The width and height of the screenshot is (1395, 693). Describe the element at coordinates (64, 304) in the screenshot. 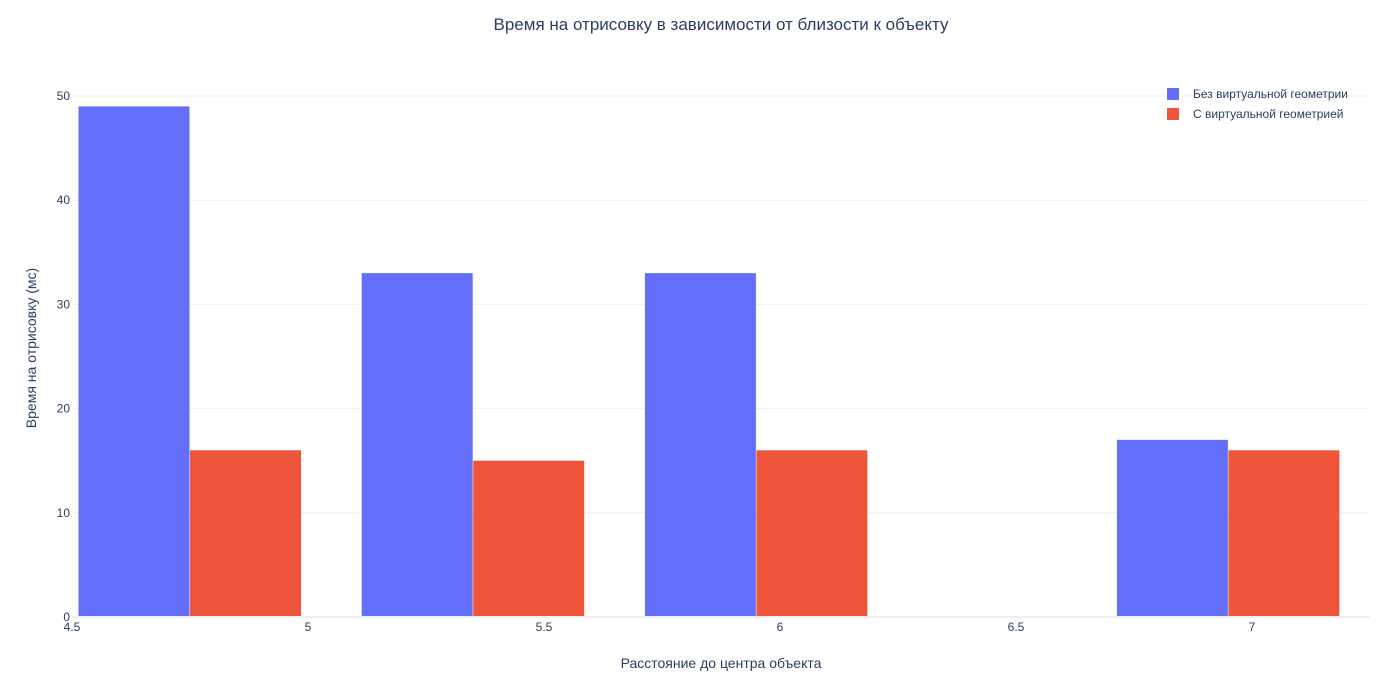

I see `y-tick-label: 30` at that location.